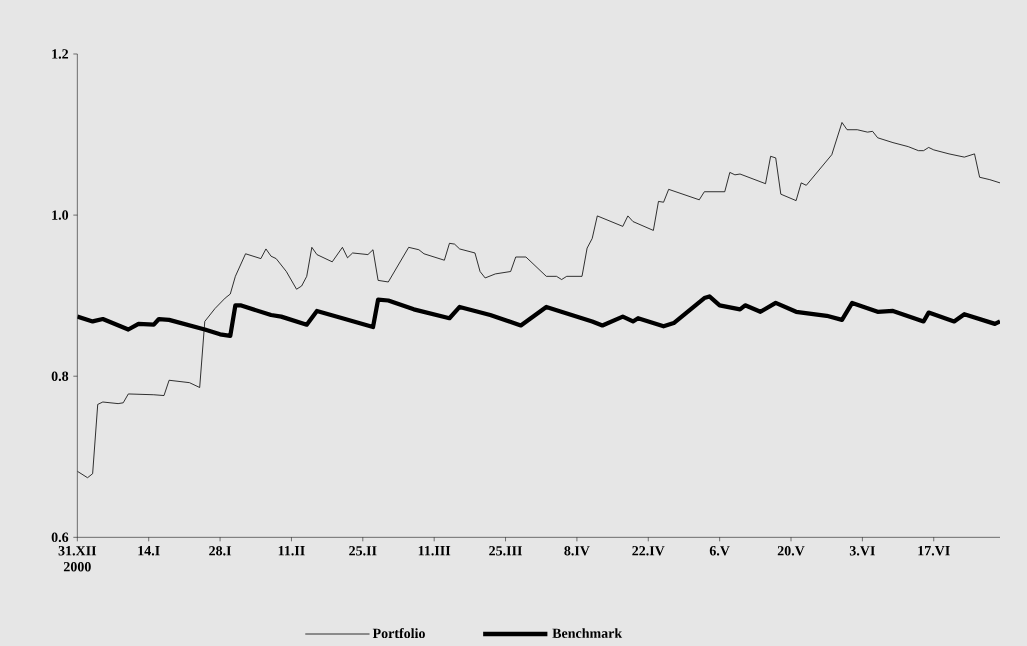 The height and width of the screenshot is (646, 1027). Describe the element at coordinates (60, 537) in the screenshot. I see `y-tick-label: 0.6` at that location.